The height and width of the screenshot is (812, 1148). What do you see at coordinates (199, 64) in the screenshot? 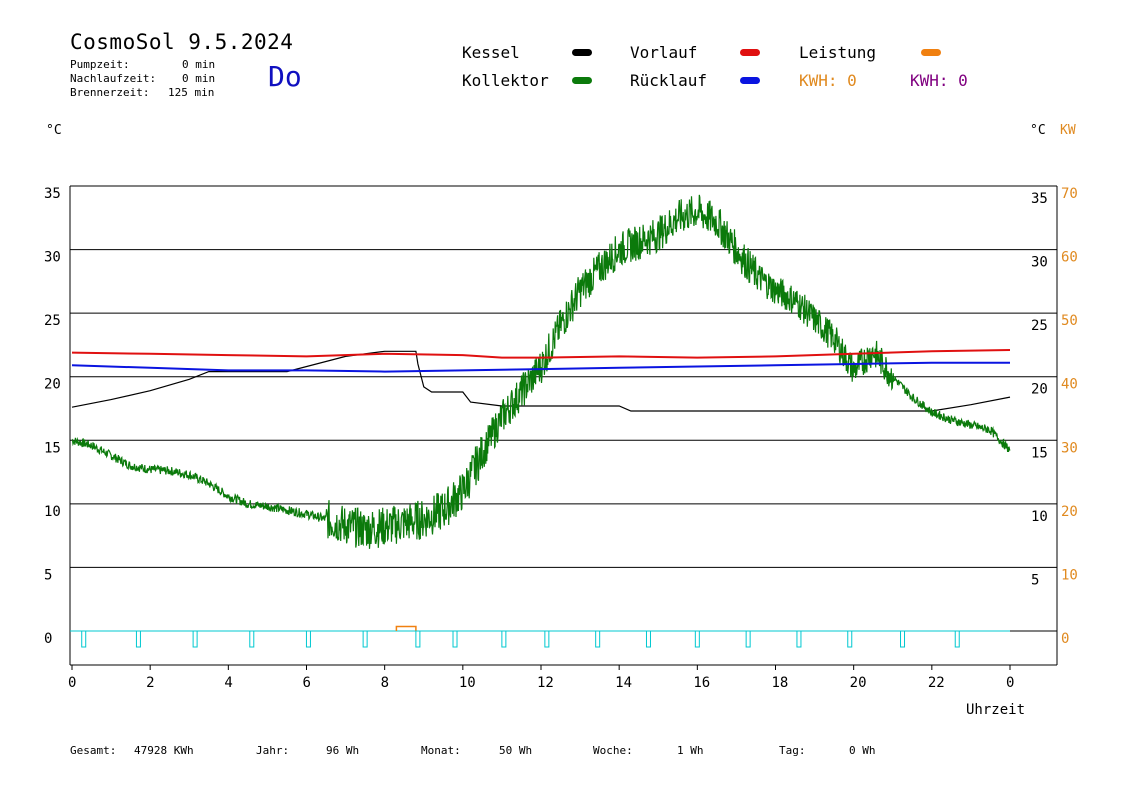
I see `stat-pumpzeit-value: 0 min` at bounding box center [199, 64].